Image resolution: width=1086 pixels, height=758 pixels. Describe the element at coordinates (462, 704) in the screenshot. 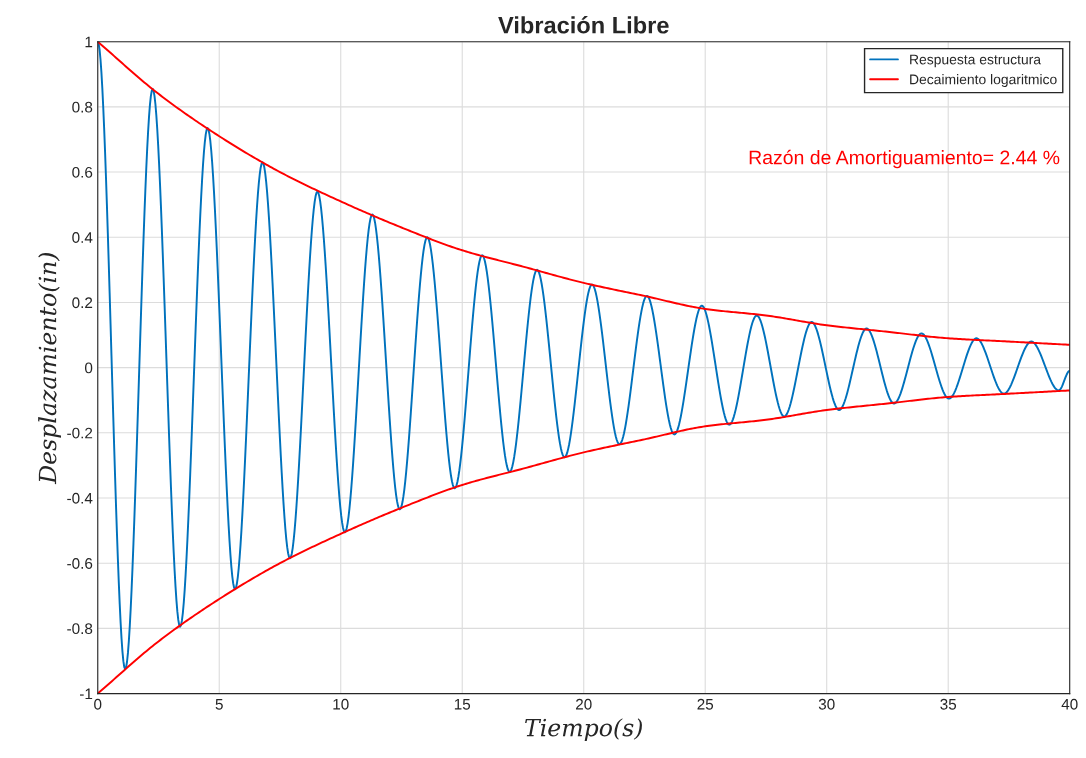

I see `x-tick-label: 15` at that location.